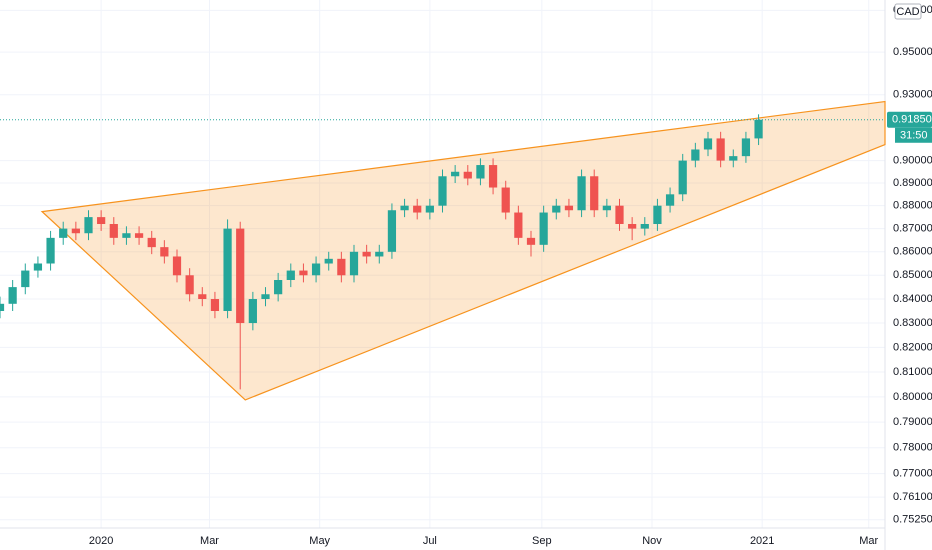 Image resolution: width=932 pixels, height=550 pixels. What do you see at coordinates (762, 541) in the screenshot?
I see `x-tick-label: 2021` at bounding box center [762, 541].